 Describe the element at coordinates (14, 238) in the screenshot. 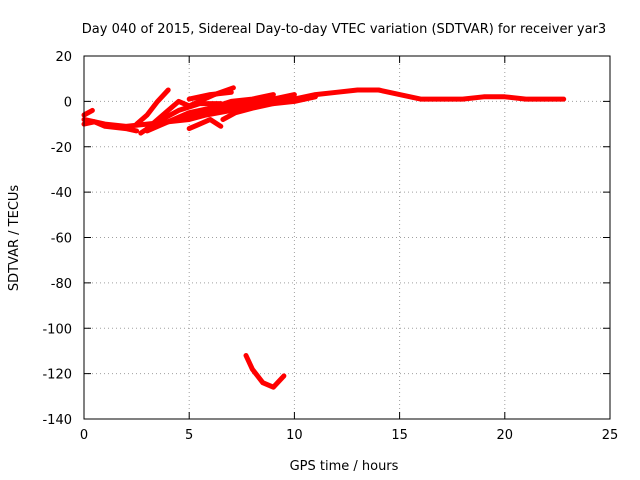

I see `y-axis-label: SDTVAR / TECUs` at that location.